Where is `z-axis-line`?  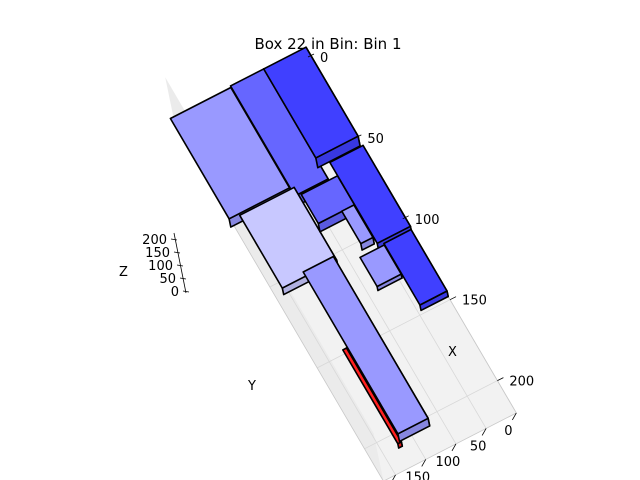 z-axis-line is located at coordinates (180, 263).